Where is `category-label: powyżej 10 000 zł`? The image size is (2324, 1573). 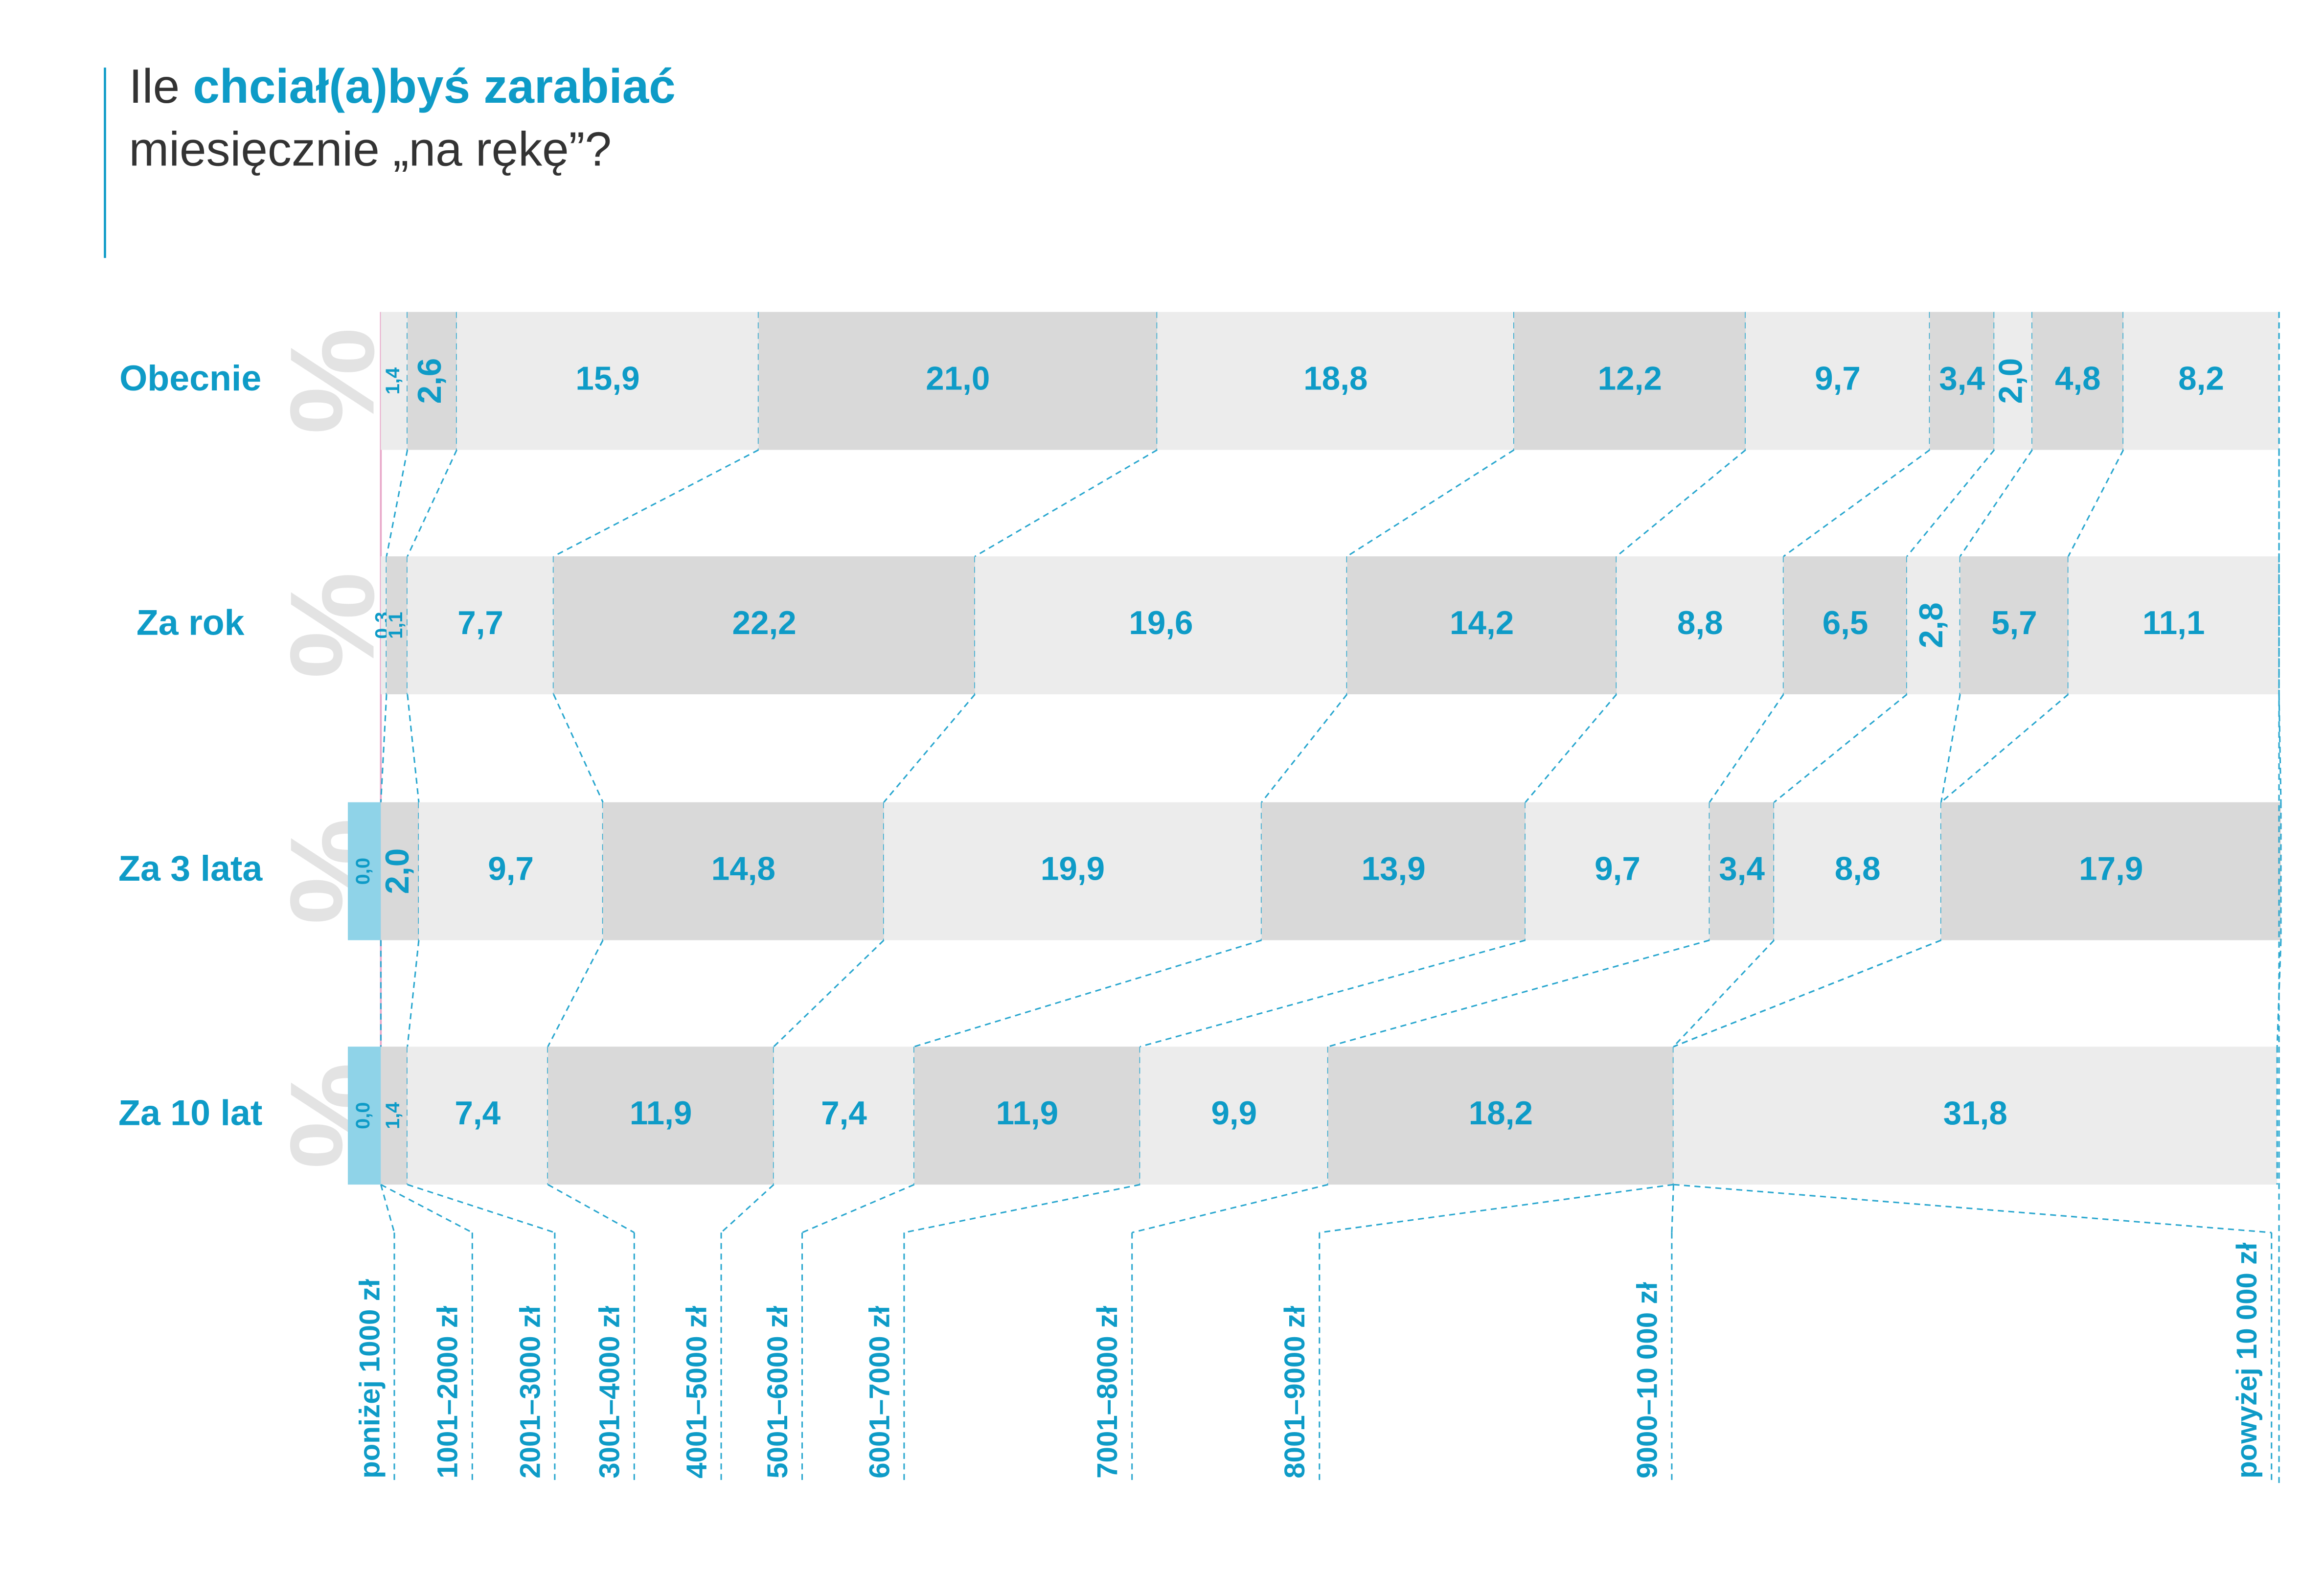
category-label: powyżej 10 000 zł is located at coordinates (2247, 1361).